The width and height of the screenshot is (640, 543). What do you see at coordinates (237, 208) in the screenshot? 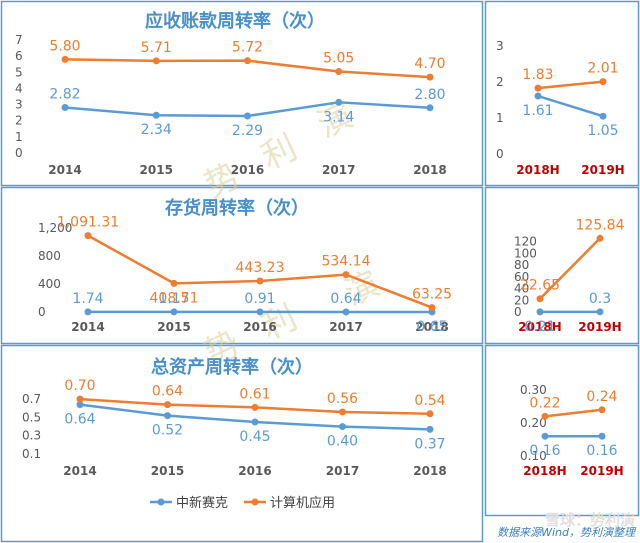
I see `chart-title-inventory: 存货周转率（次）` at bounding box center [237, 208].